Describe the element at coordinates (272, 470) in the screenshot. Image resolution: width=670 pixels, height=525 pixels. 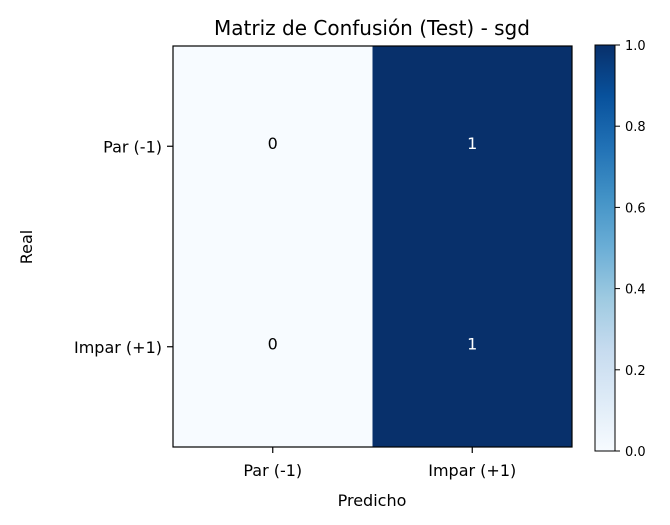
I see `x-tick-label: Par (-1)` at that location.